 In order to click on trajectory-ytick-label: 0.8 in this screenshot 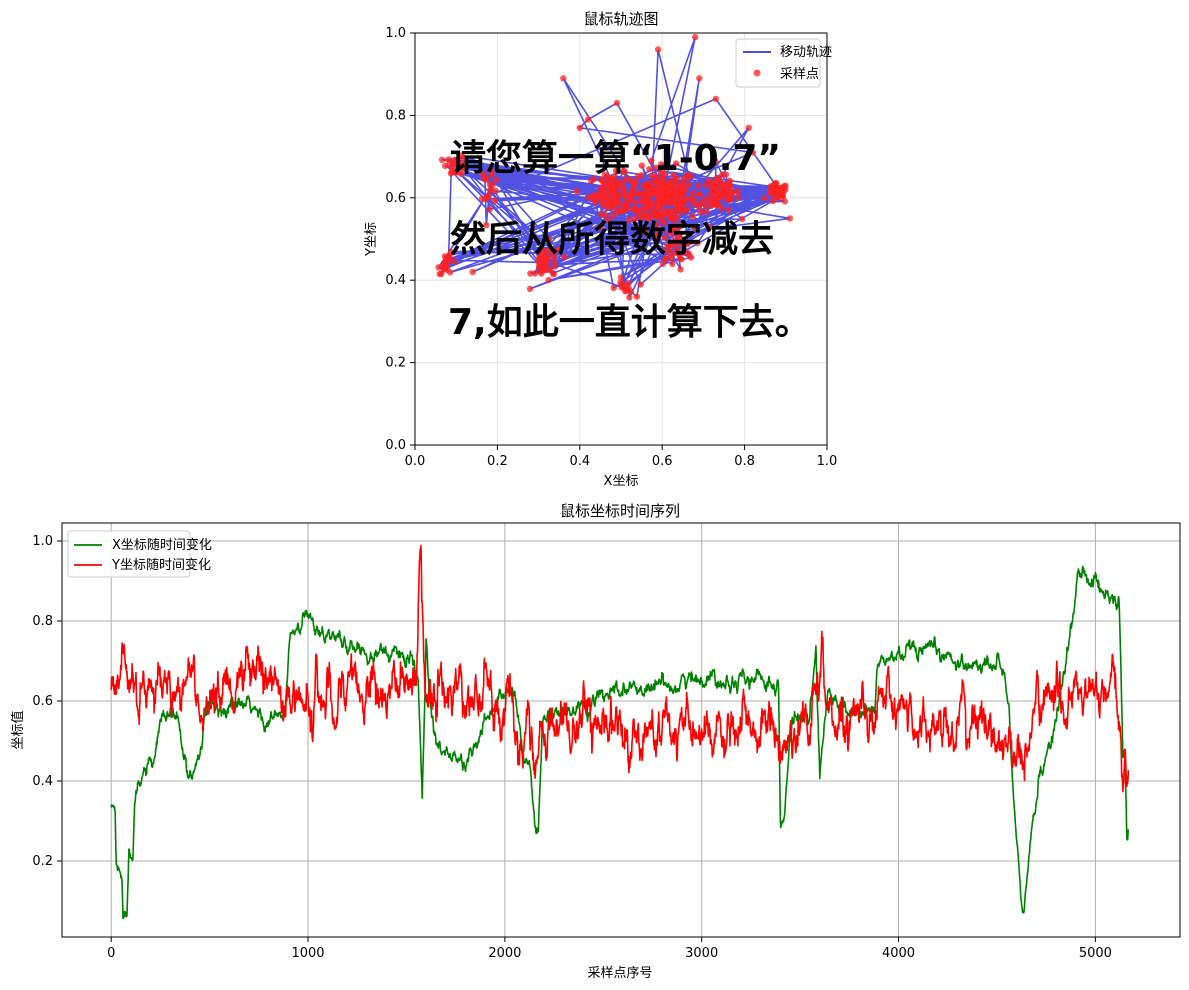, I will do `click(395, 115)`.